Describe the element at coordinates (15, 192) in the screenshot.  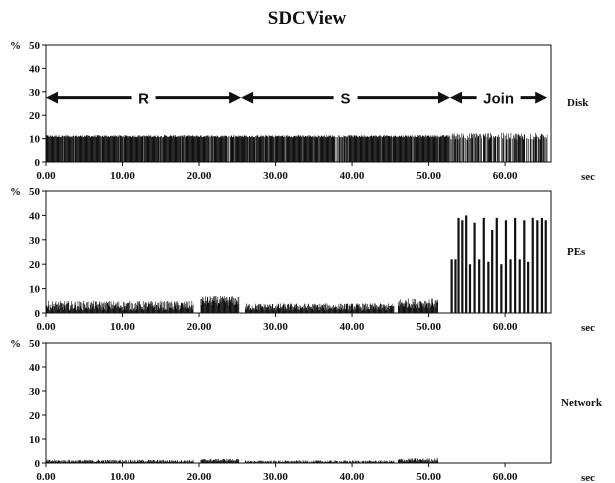
I see `y-unit-label: %` at that location.